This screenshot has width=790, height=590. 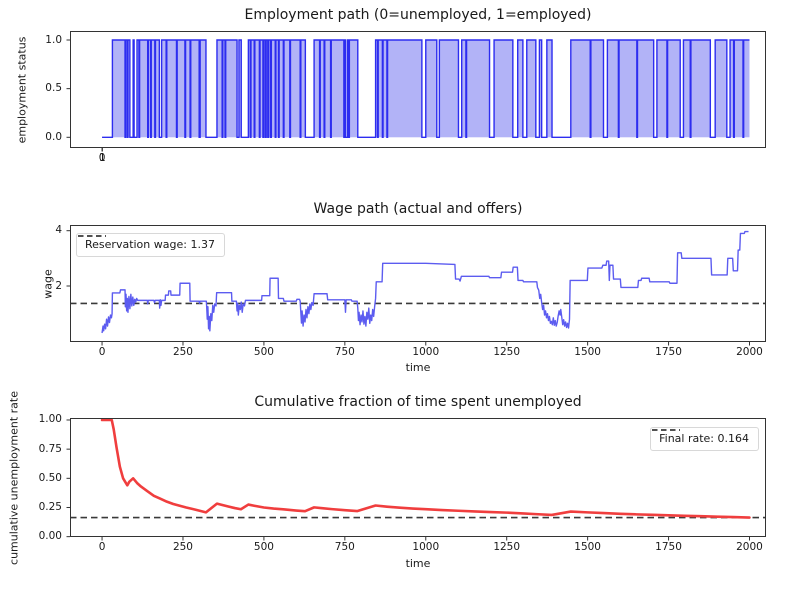 I want to click on wage-plot-title: Wage path (actual and offers), so click(x=418, y=209).